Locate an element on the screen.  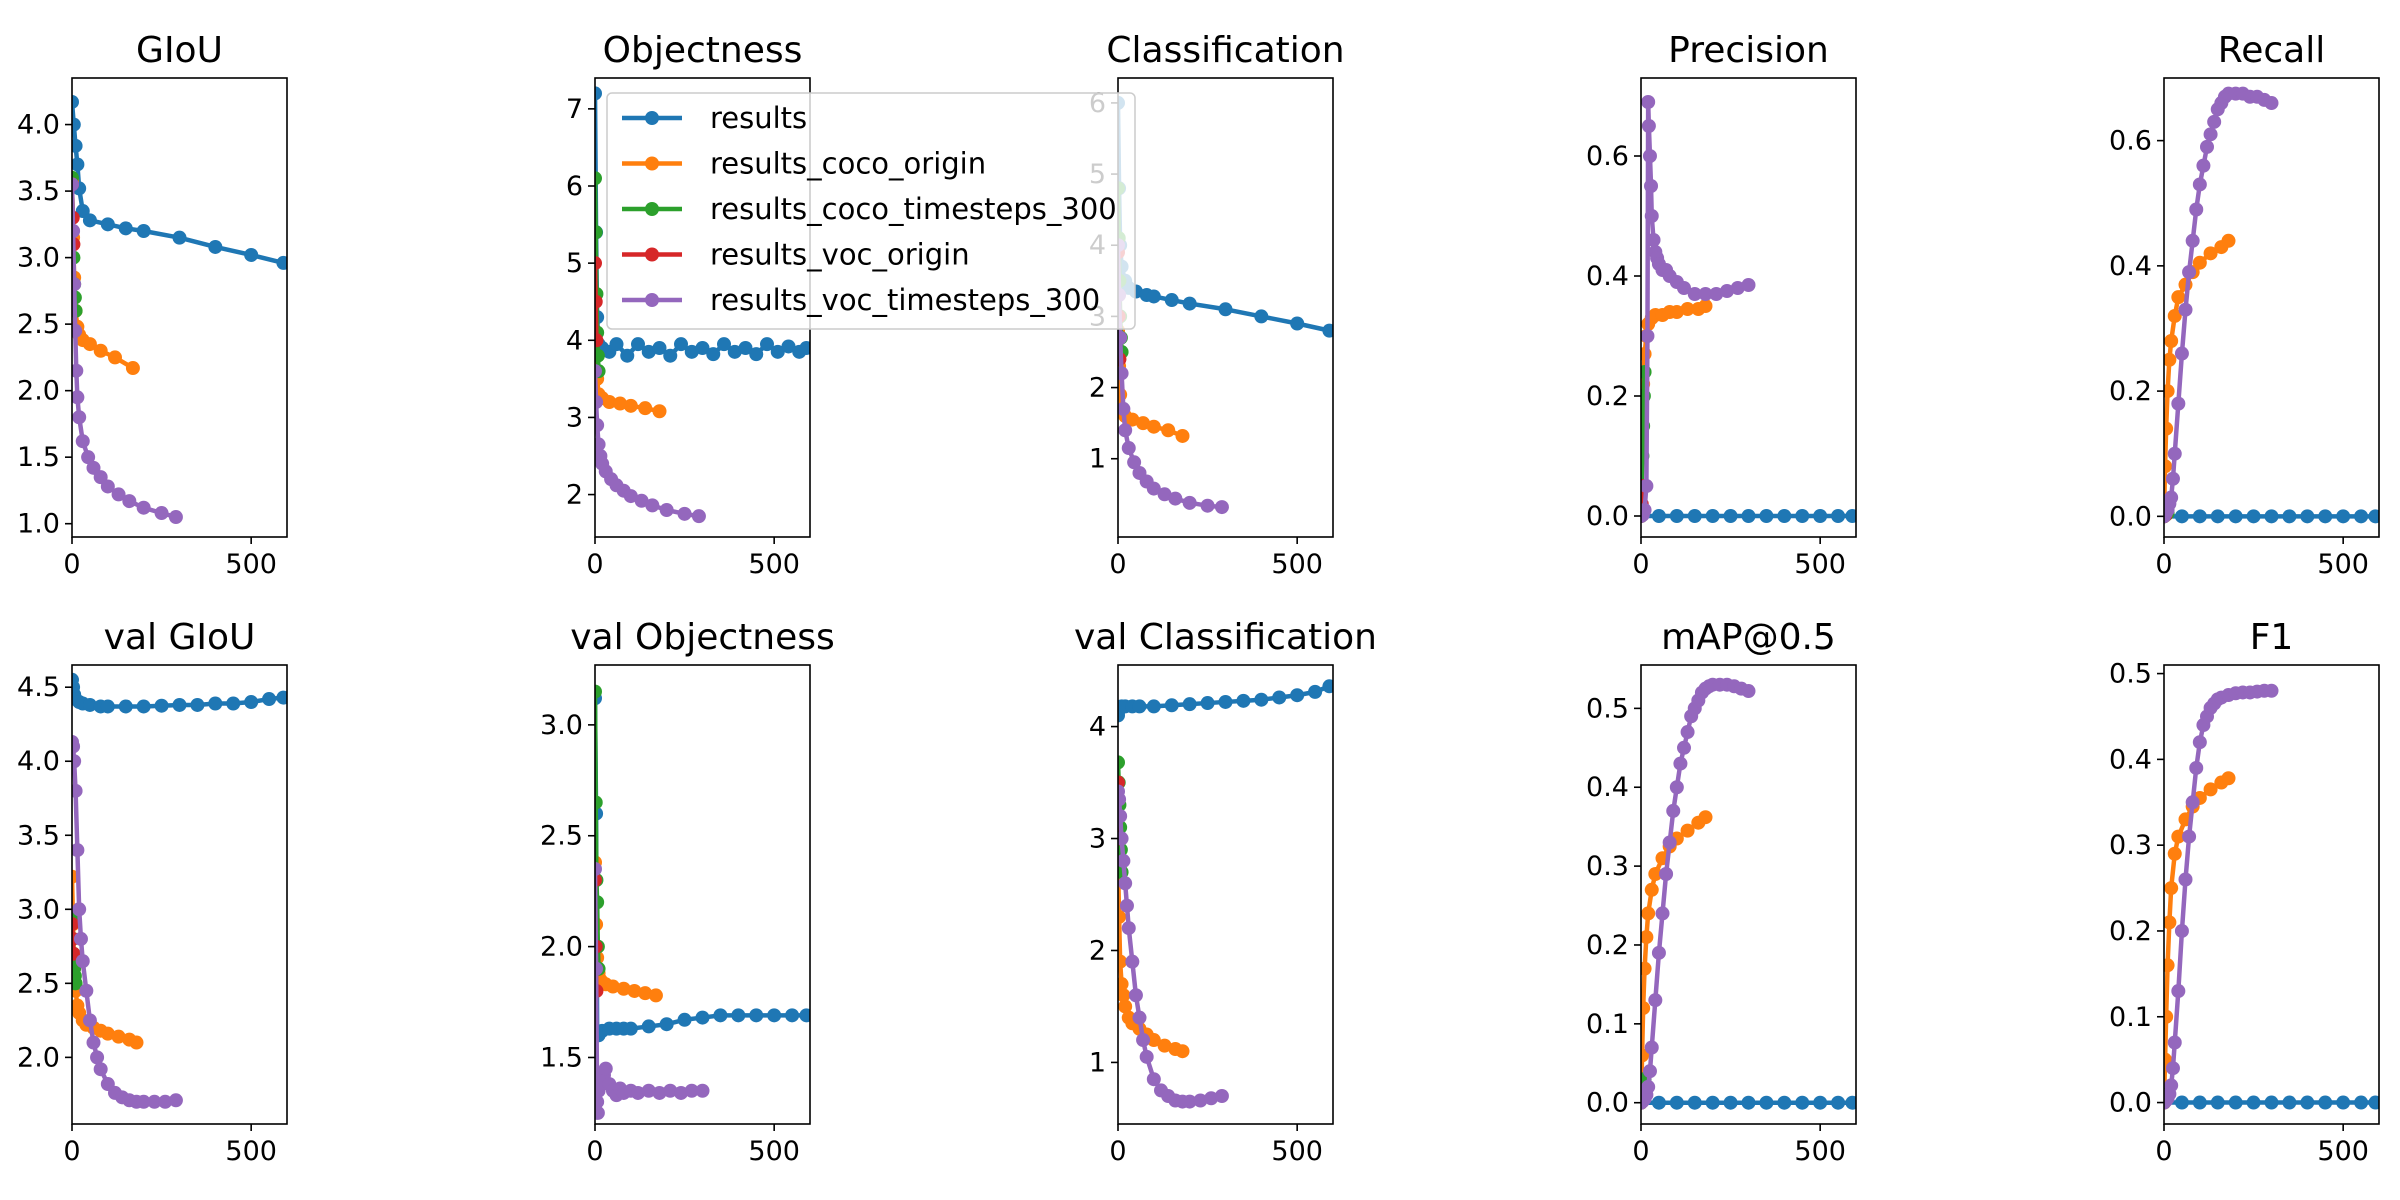
y-tick-label: 4.5 is located at coordinates (38, 687).